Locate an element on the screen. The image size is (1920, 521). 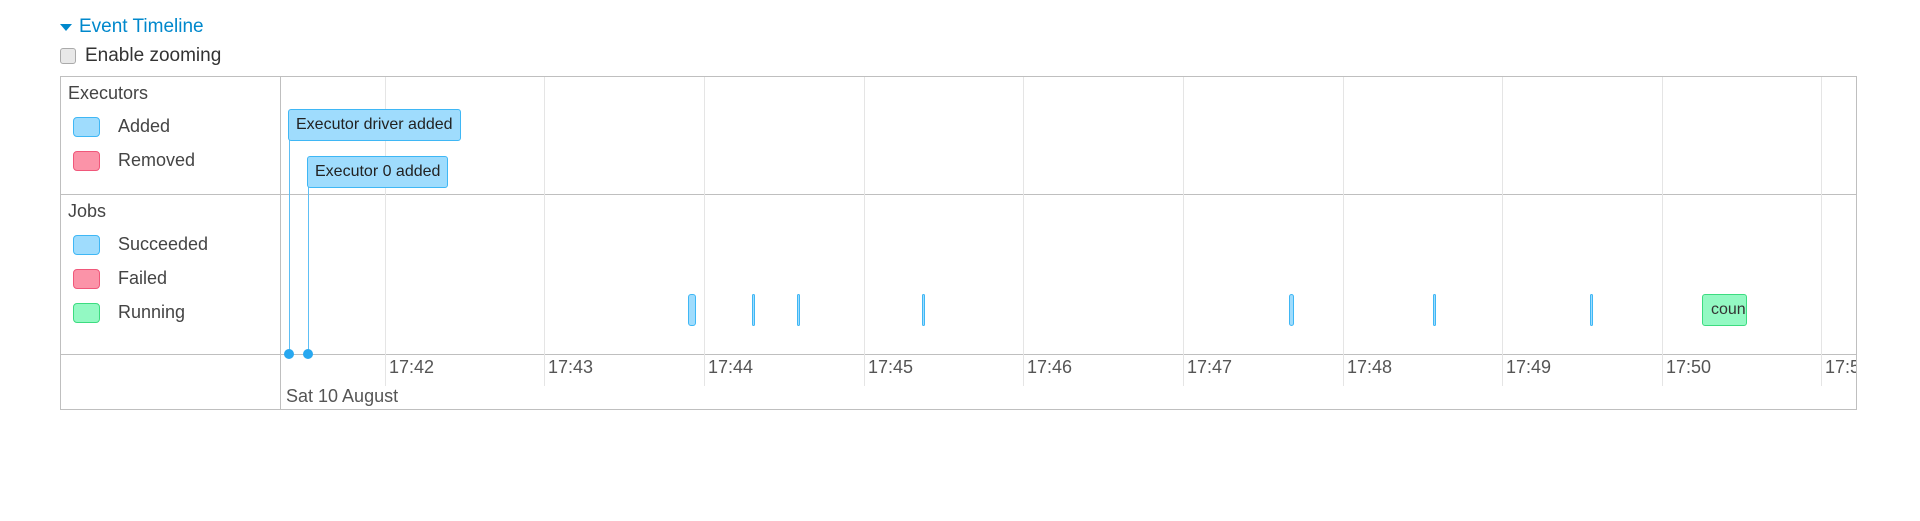
legend-failed: Failed is located at coordinates (120, 278).